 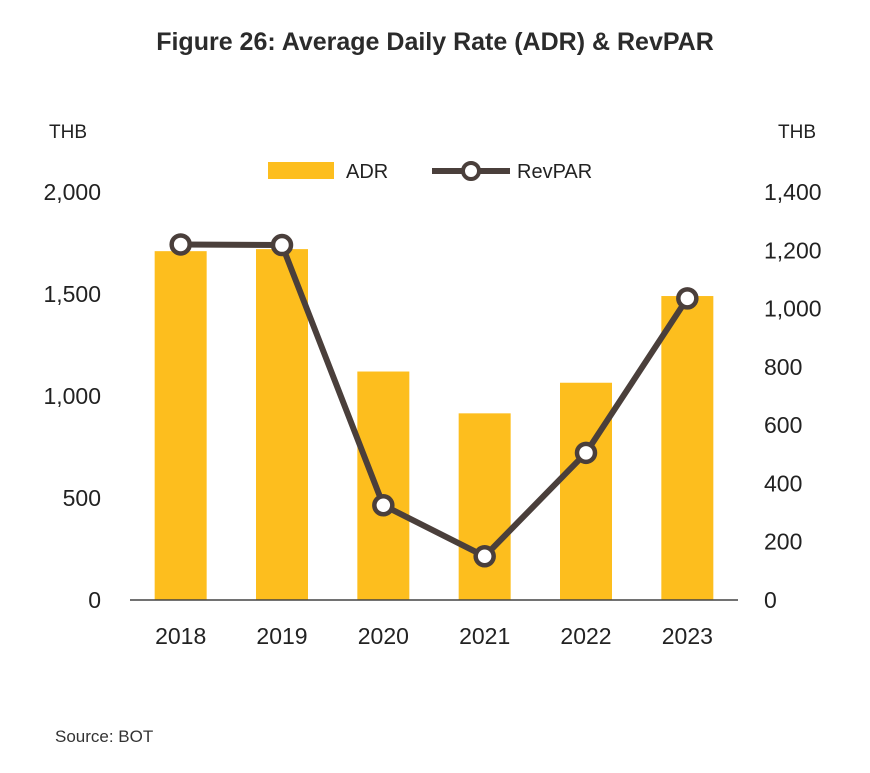 I want to click on left-tick-label: 1,000, so click(x=72, y=396).